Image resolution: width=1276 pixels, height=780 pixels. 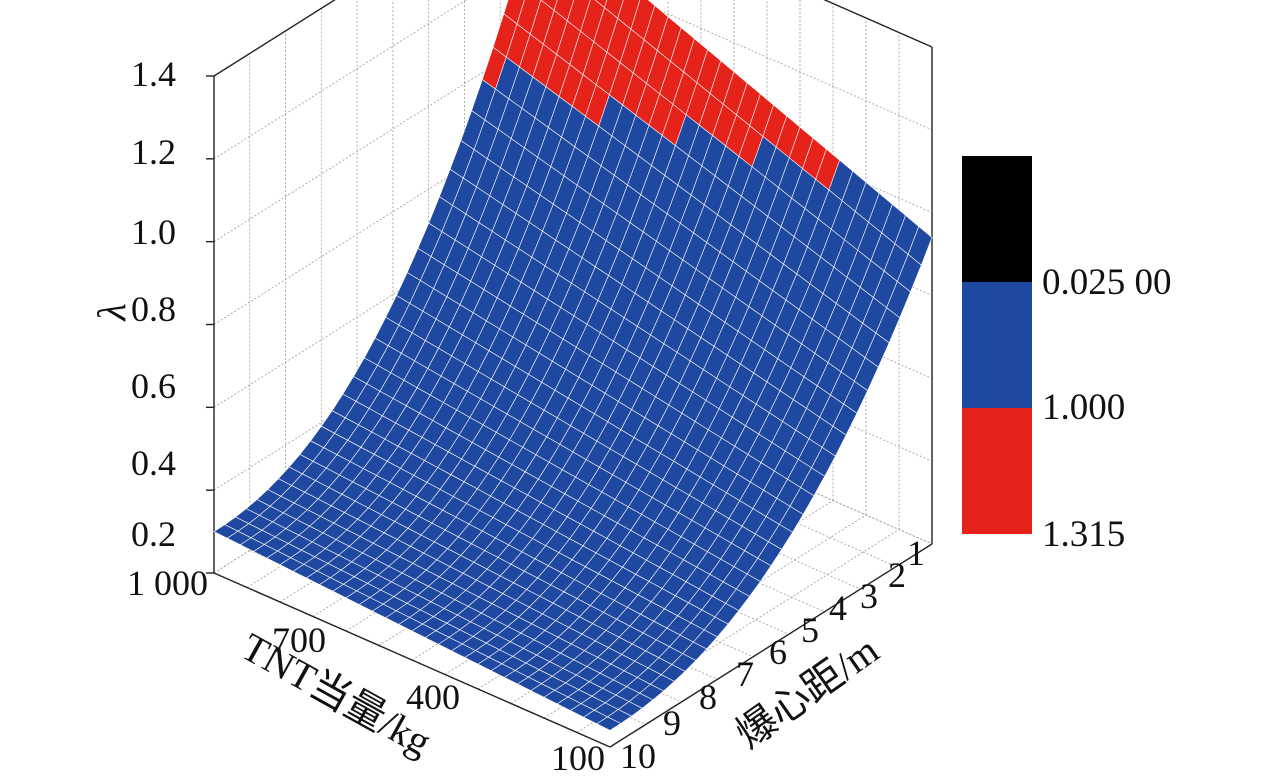 What do you see at coordinates (167, 583) in the screenshot?
I see `x-tick-label: 1 000` at bounding box center [167, 583].